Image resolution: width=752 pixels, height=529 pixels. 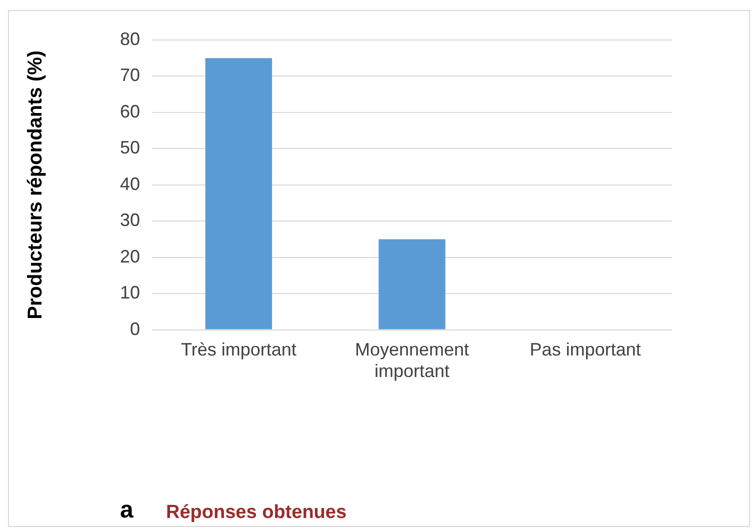 What do you see at coordinates (130, 148) in the screenshot?
I see `y-tick-label: 50` at bounding box center [130, 148].